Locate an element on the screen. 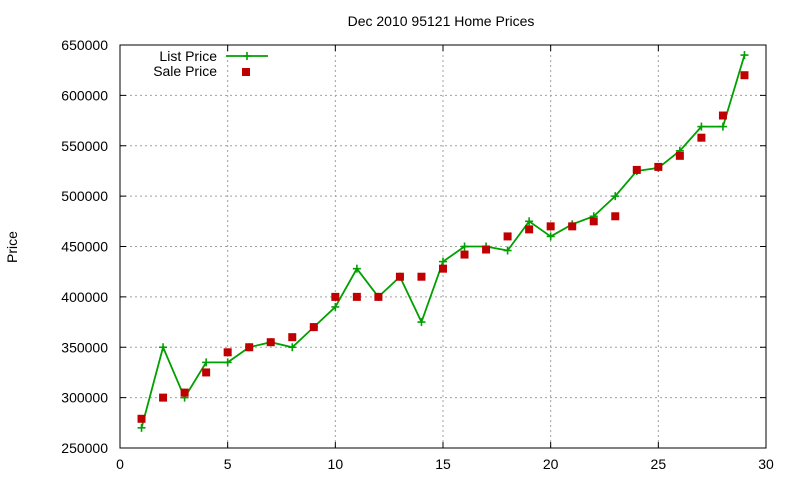 The width and height of the screenshot is (800, 480). x-tick-label: 25 is located at coordinates (659, 464).